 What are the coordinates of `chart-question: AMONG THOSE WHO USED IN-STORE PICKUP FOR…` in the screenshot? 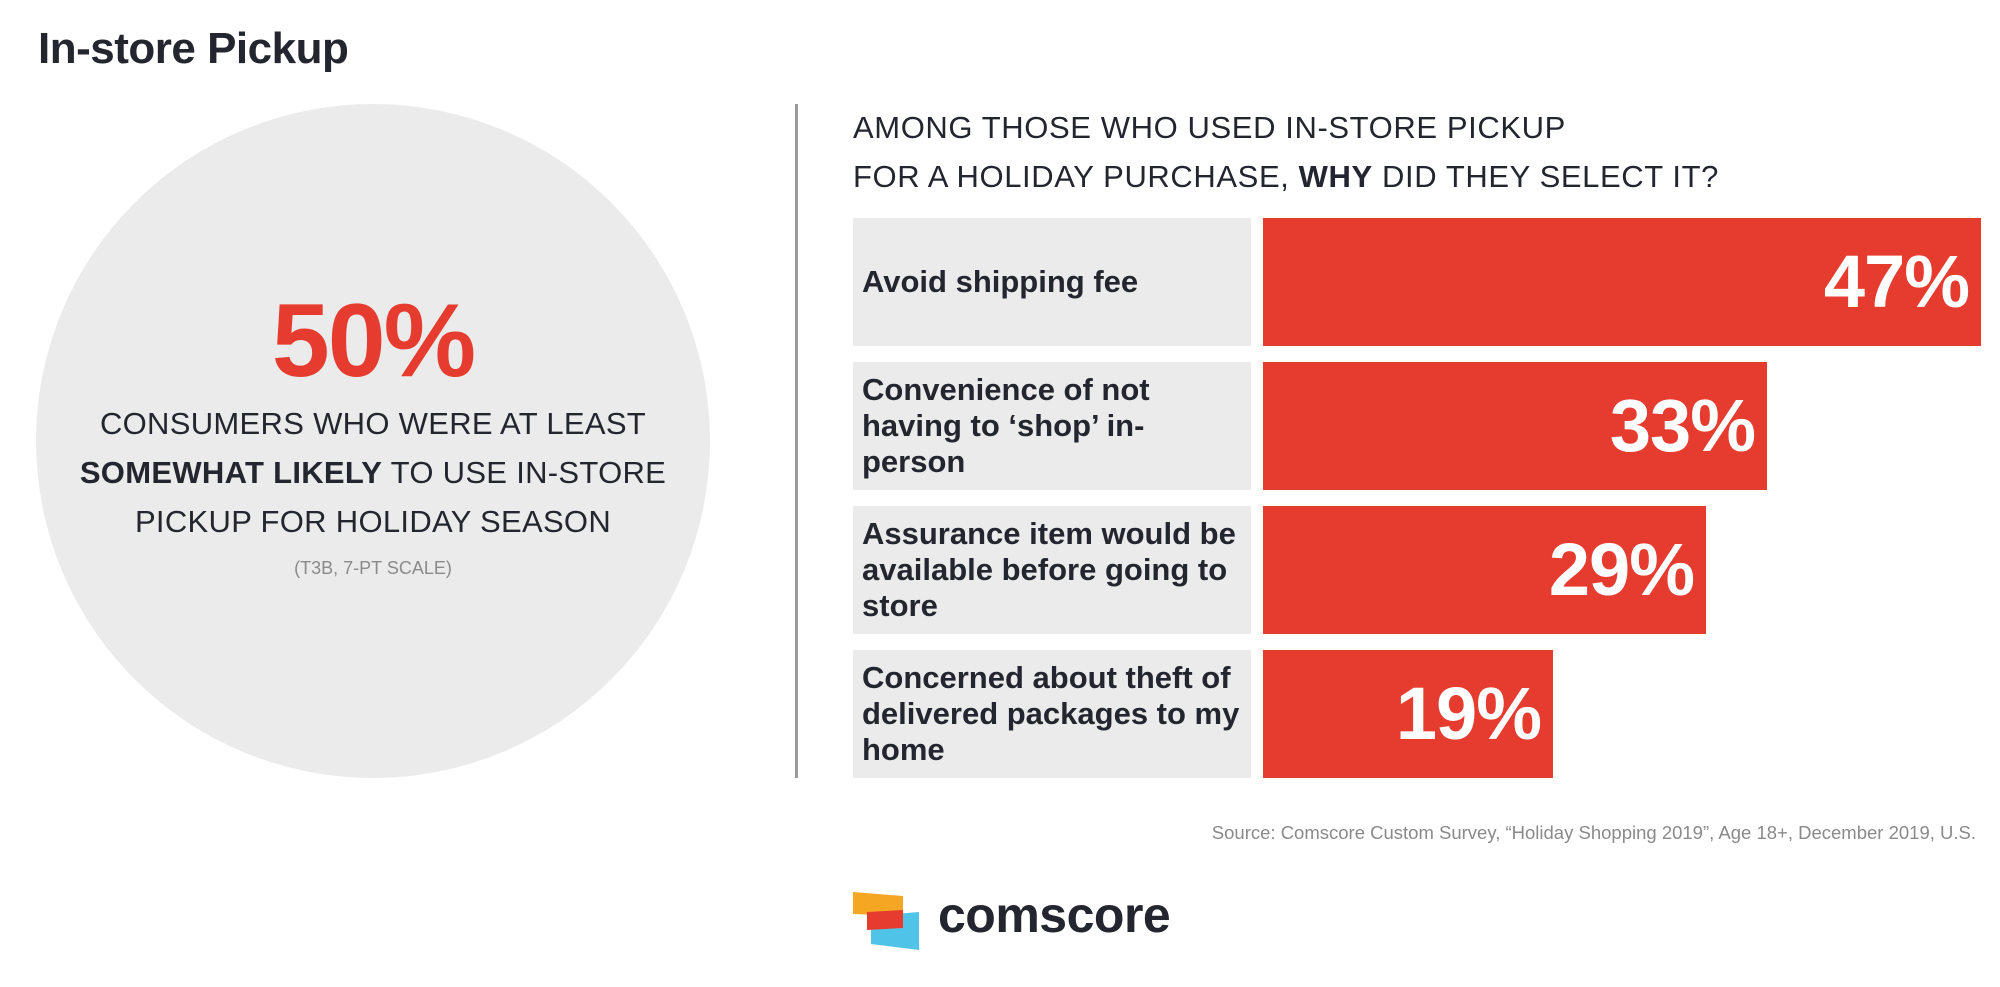 It's located at (1286, 152).